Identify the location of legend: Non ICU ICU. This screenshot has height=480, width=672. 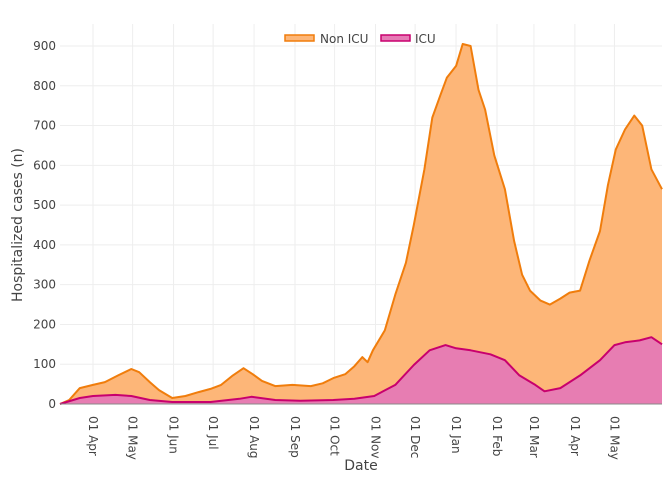
(360, 39).